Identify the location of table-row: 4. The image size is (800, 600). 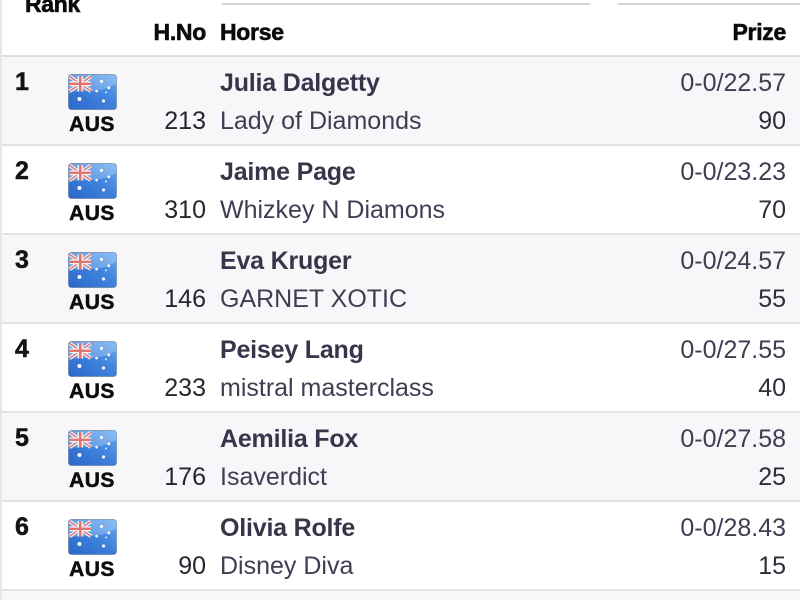
(401, 368).